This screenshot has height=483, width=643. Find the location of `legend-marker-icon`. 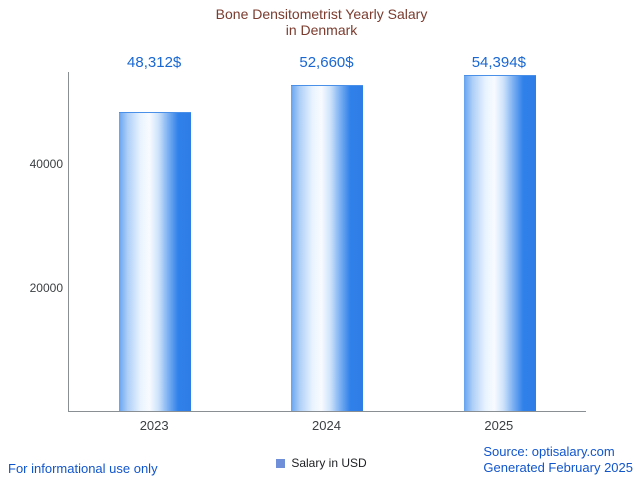

legend-marker-icon is located at coordinates (281, 463).